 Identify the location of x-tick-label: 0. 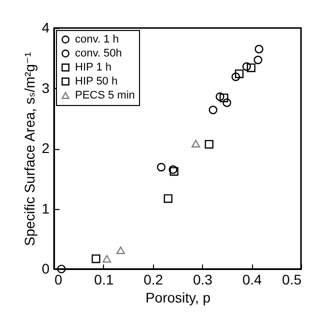
(58, 280).